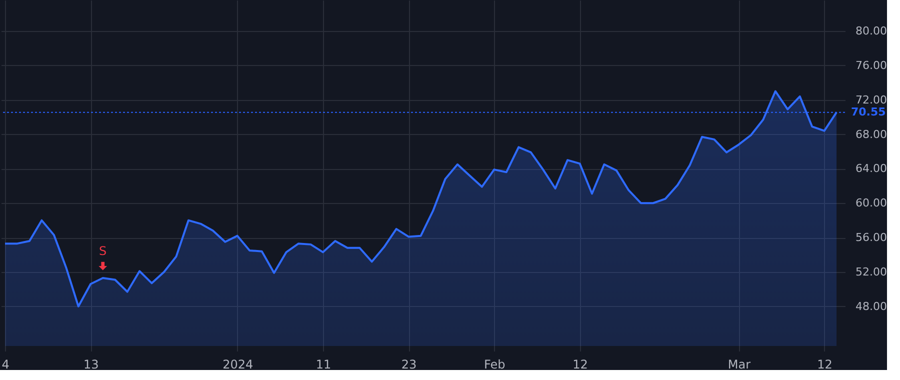 Image resolution: width=900 pixels, height=380 pixels. What do you see at coordinates (103, 251) in the screenshot?
I see `annotation: S` at bounding box center [103, 251].